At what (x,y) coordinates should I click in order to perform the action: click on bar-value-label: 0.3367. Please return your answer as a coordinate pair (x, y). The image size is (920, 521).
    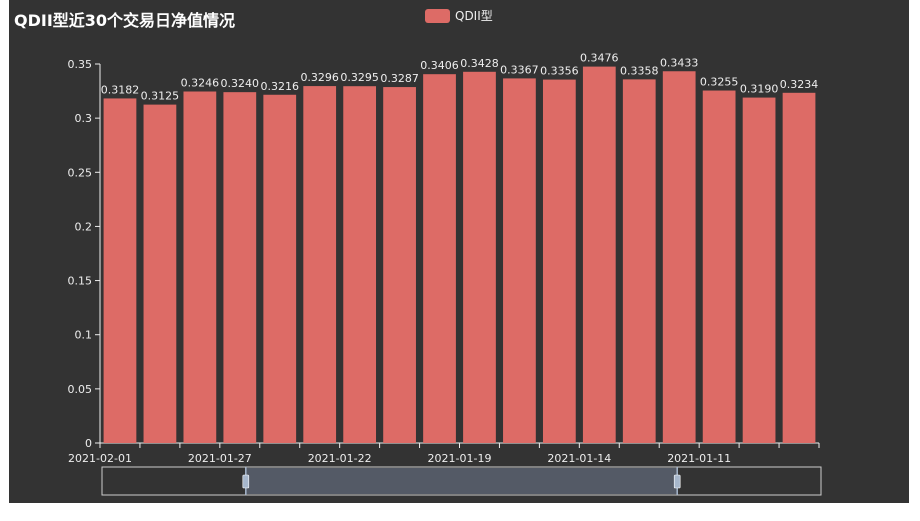
    Looking at the image, I should click on (519, 69).